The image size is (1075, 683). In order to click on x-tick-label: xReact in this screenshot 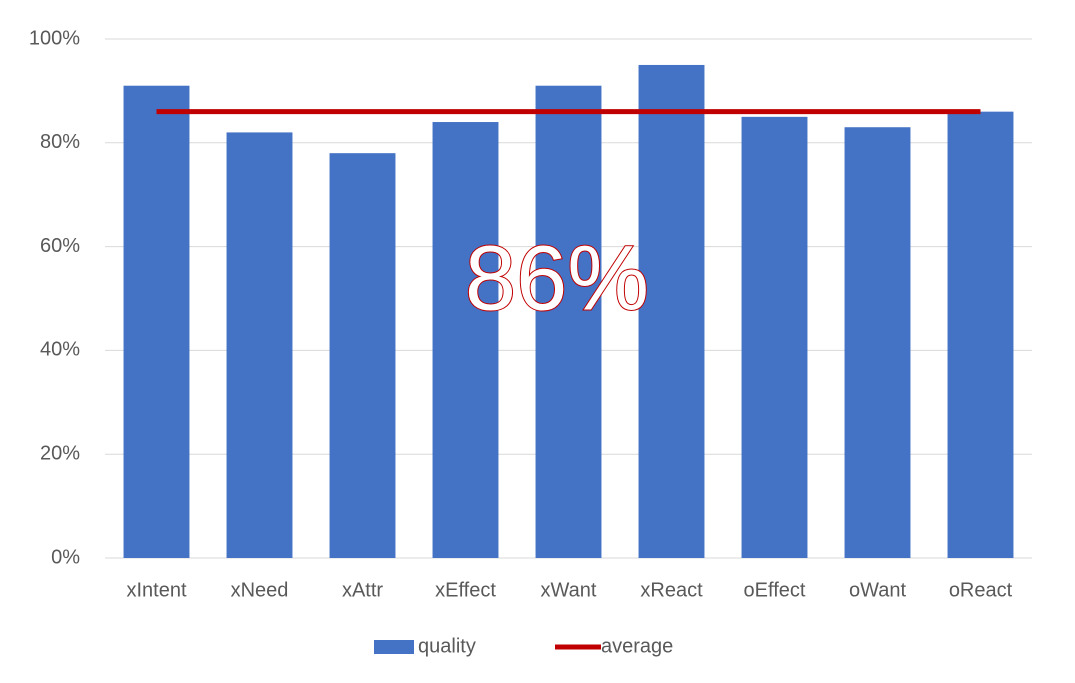, I will do `click(671, 590)`.